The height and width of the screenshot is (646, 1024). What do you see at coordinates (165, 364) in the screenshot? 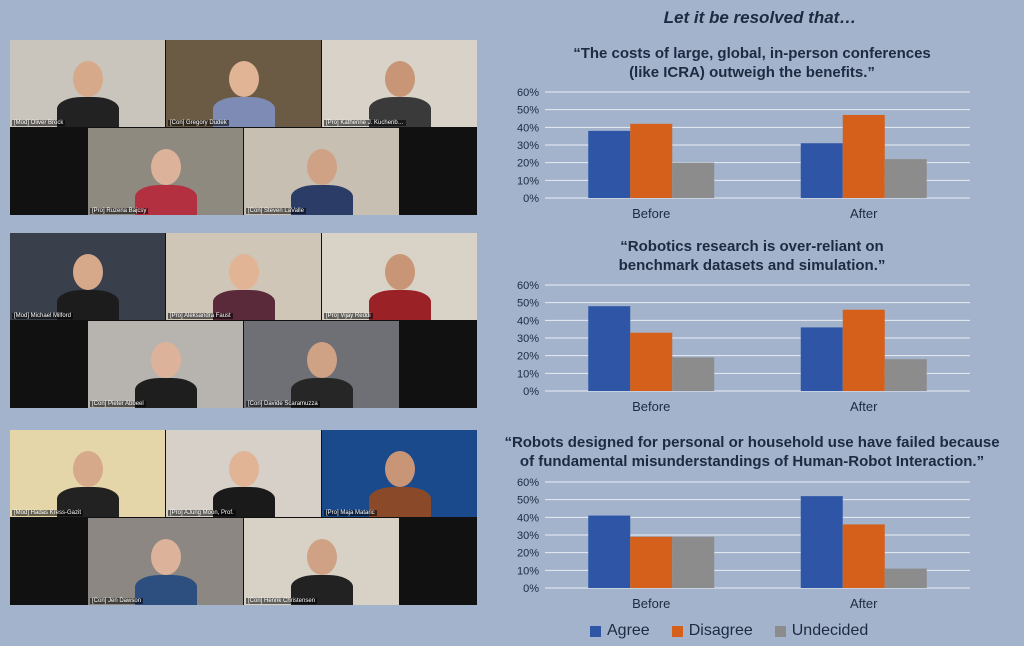
I see `participant-video-tile: [Con] Pieter Abbeel` at bounding box center [165, 364].